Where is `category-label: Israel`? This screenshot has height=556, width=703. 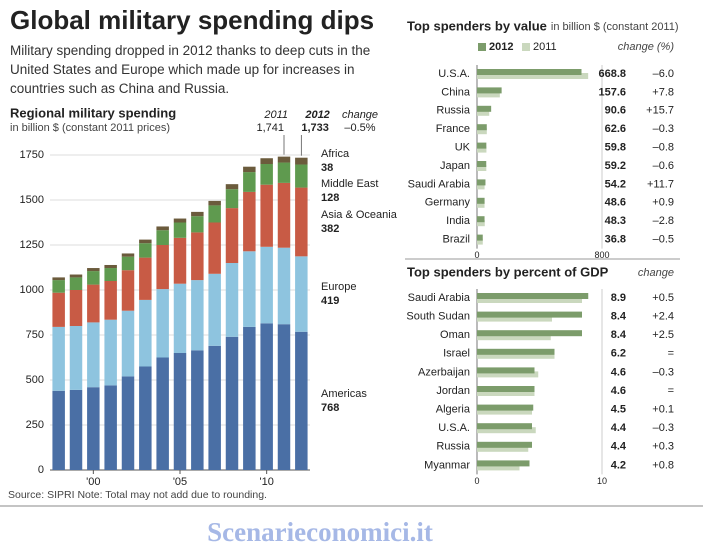
category-label: Israel is located at coordinates (456, 354).